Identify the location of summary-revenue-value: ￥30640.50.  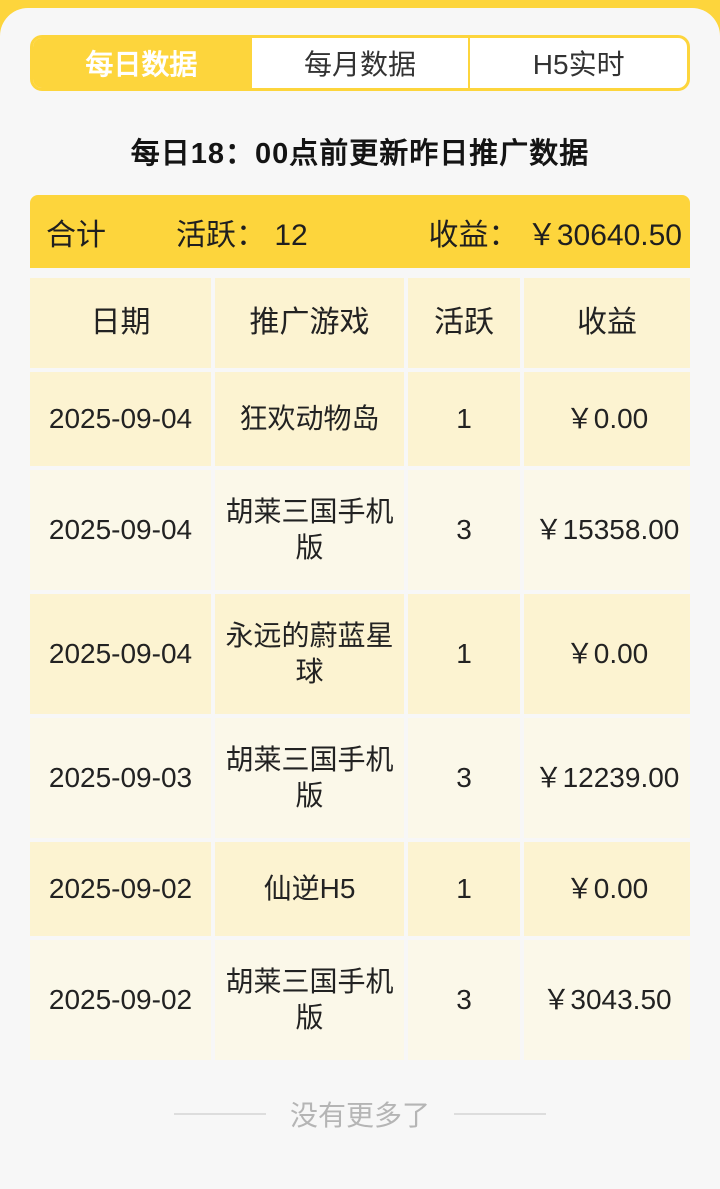
(604, 235).